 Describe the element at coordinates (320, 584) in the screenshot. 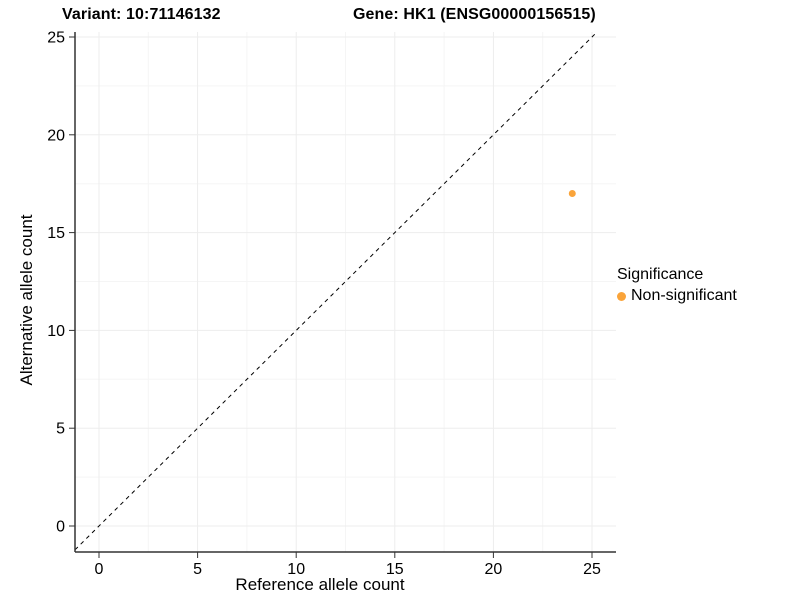

I see `x-axis-title: Reference allele count` at that location.